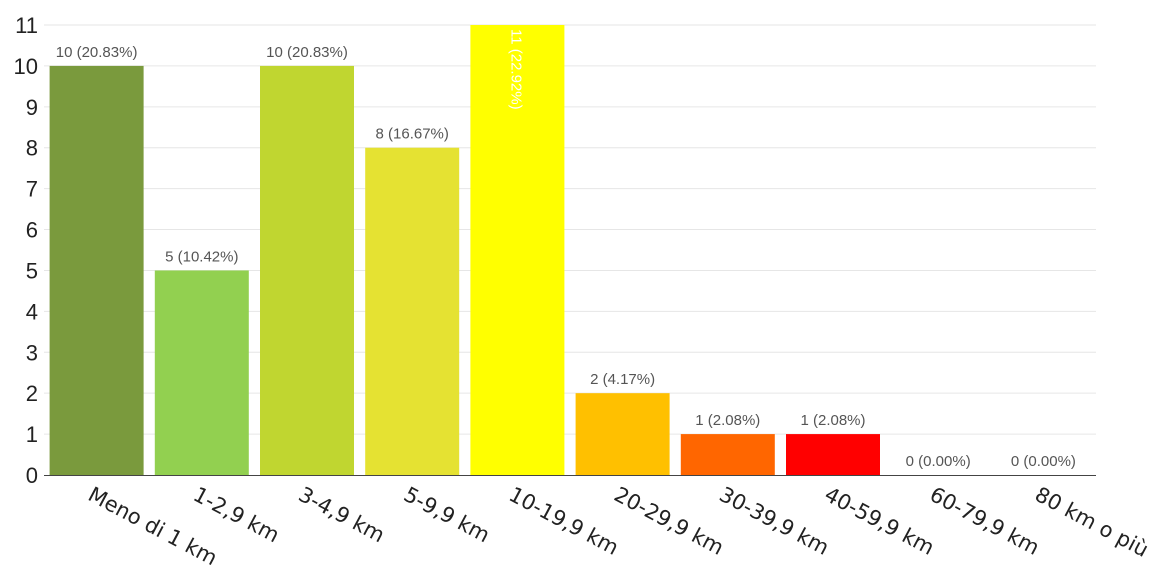  What do you see at coordinates (32, 434) in the screenshot?
I see `y-tick-label: 1` at bounding box center [32, 434].